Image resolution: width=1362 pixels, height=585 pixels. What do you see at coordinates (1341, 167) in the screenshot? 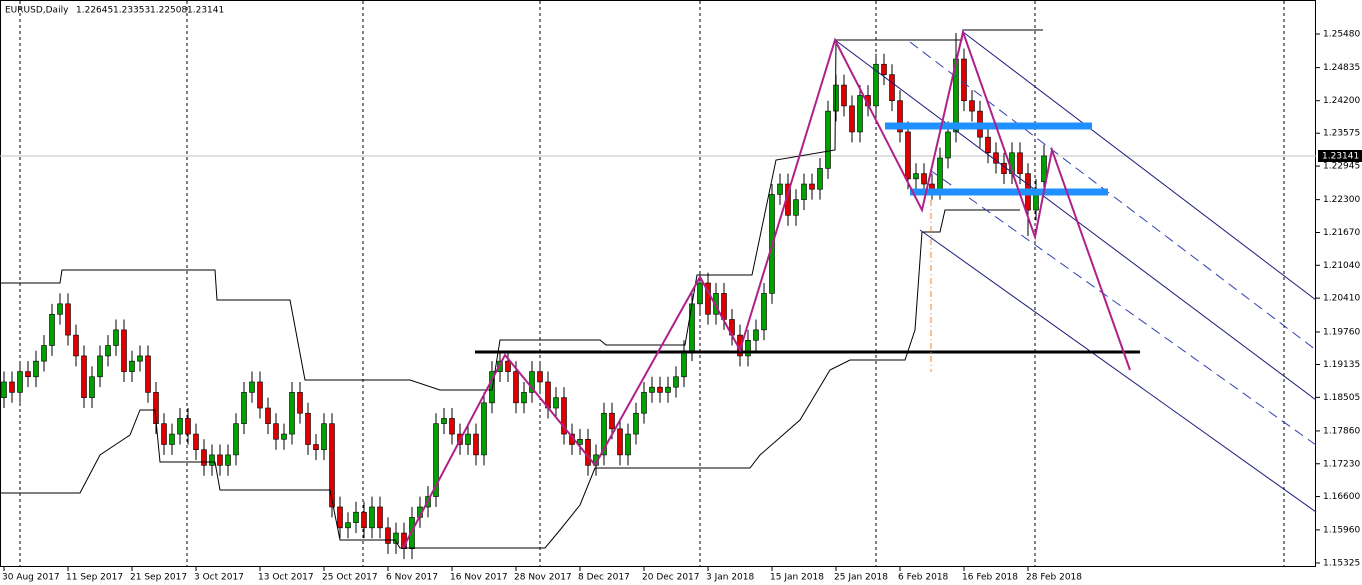
I see `y-tick-label: 1.22945` at bounding box center [1341, 167].